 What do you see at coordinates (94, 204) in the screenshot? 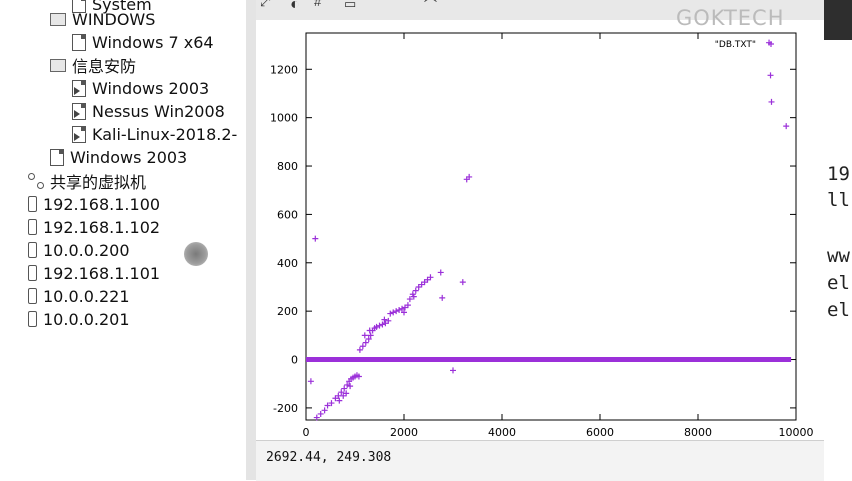
I see `tree-item: 192.168.1.100` at bounding box center [94, 204].